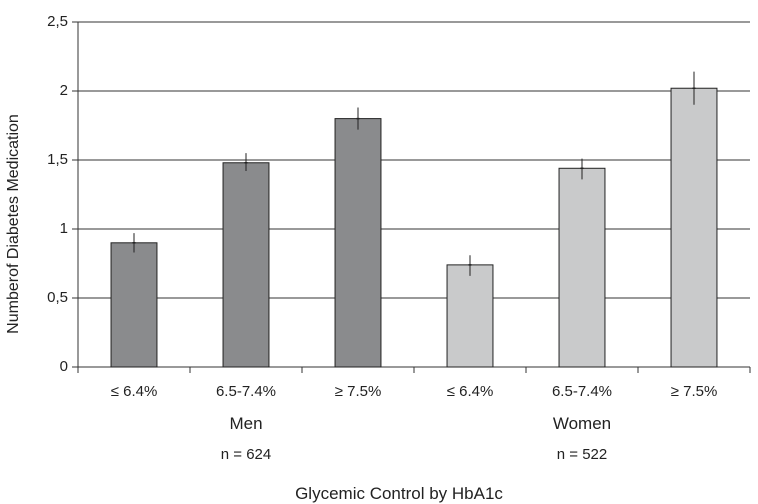 This screenshot has width=758, height=504. What do you see at coordinates (246, 454) in the screenshot?
I see `group-n-label: n = 624` at bounding box center [246, 454].